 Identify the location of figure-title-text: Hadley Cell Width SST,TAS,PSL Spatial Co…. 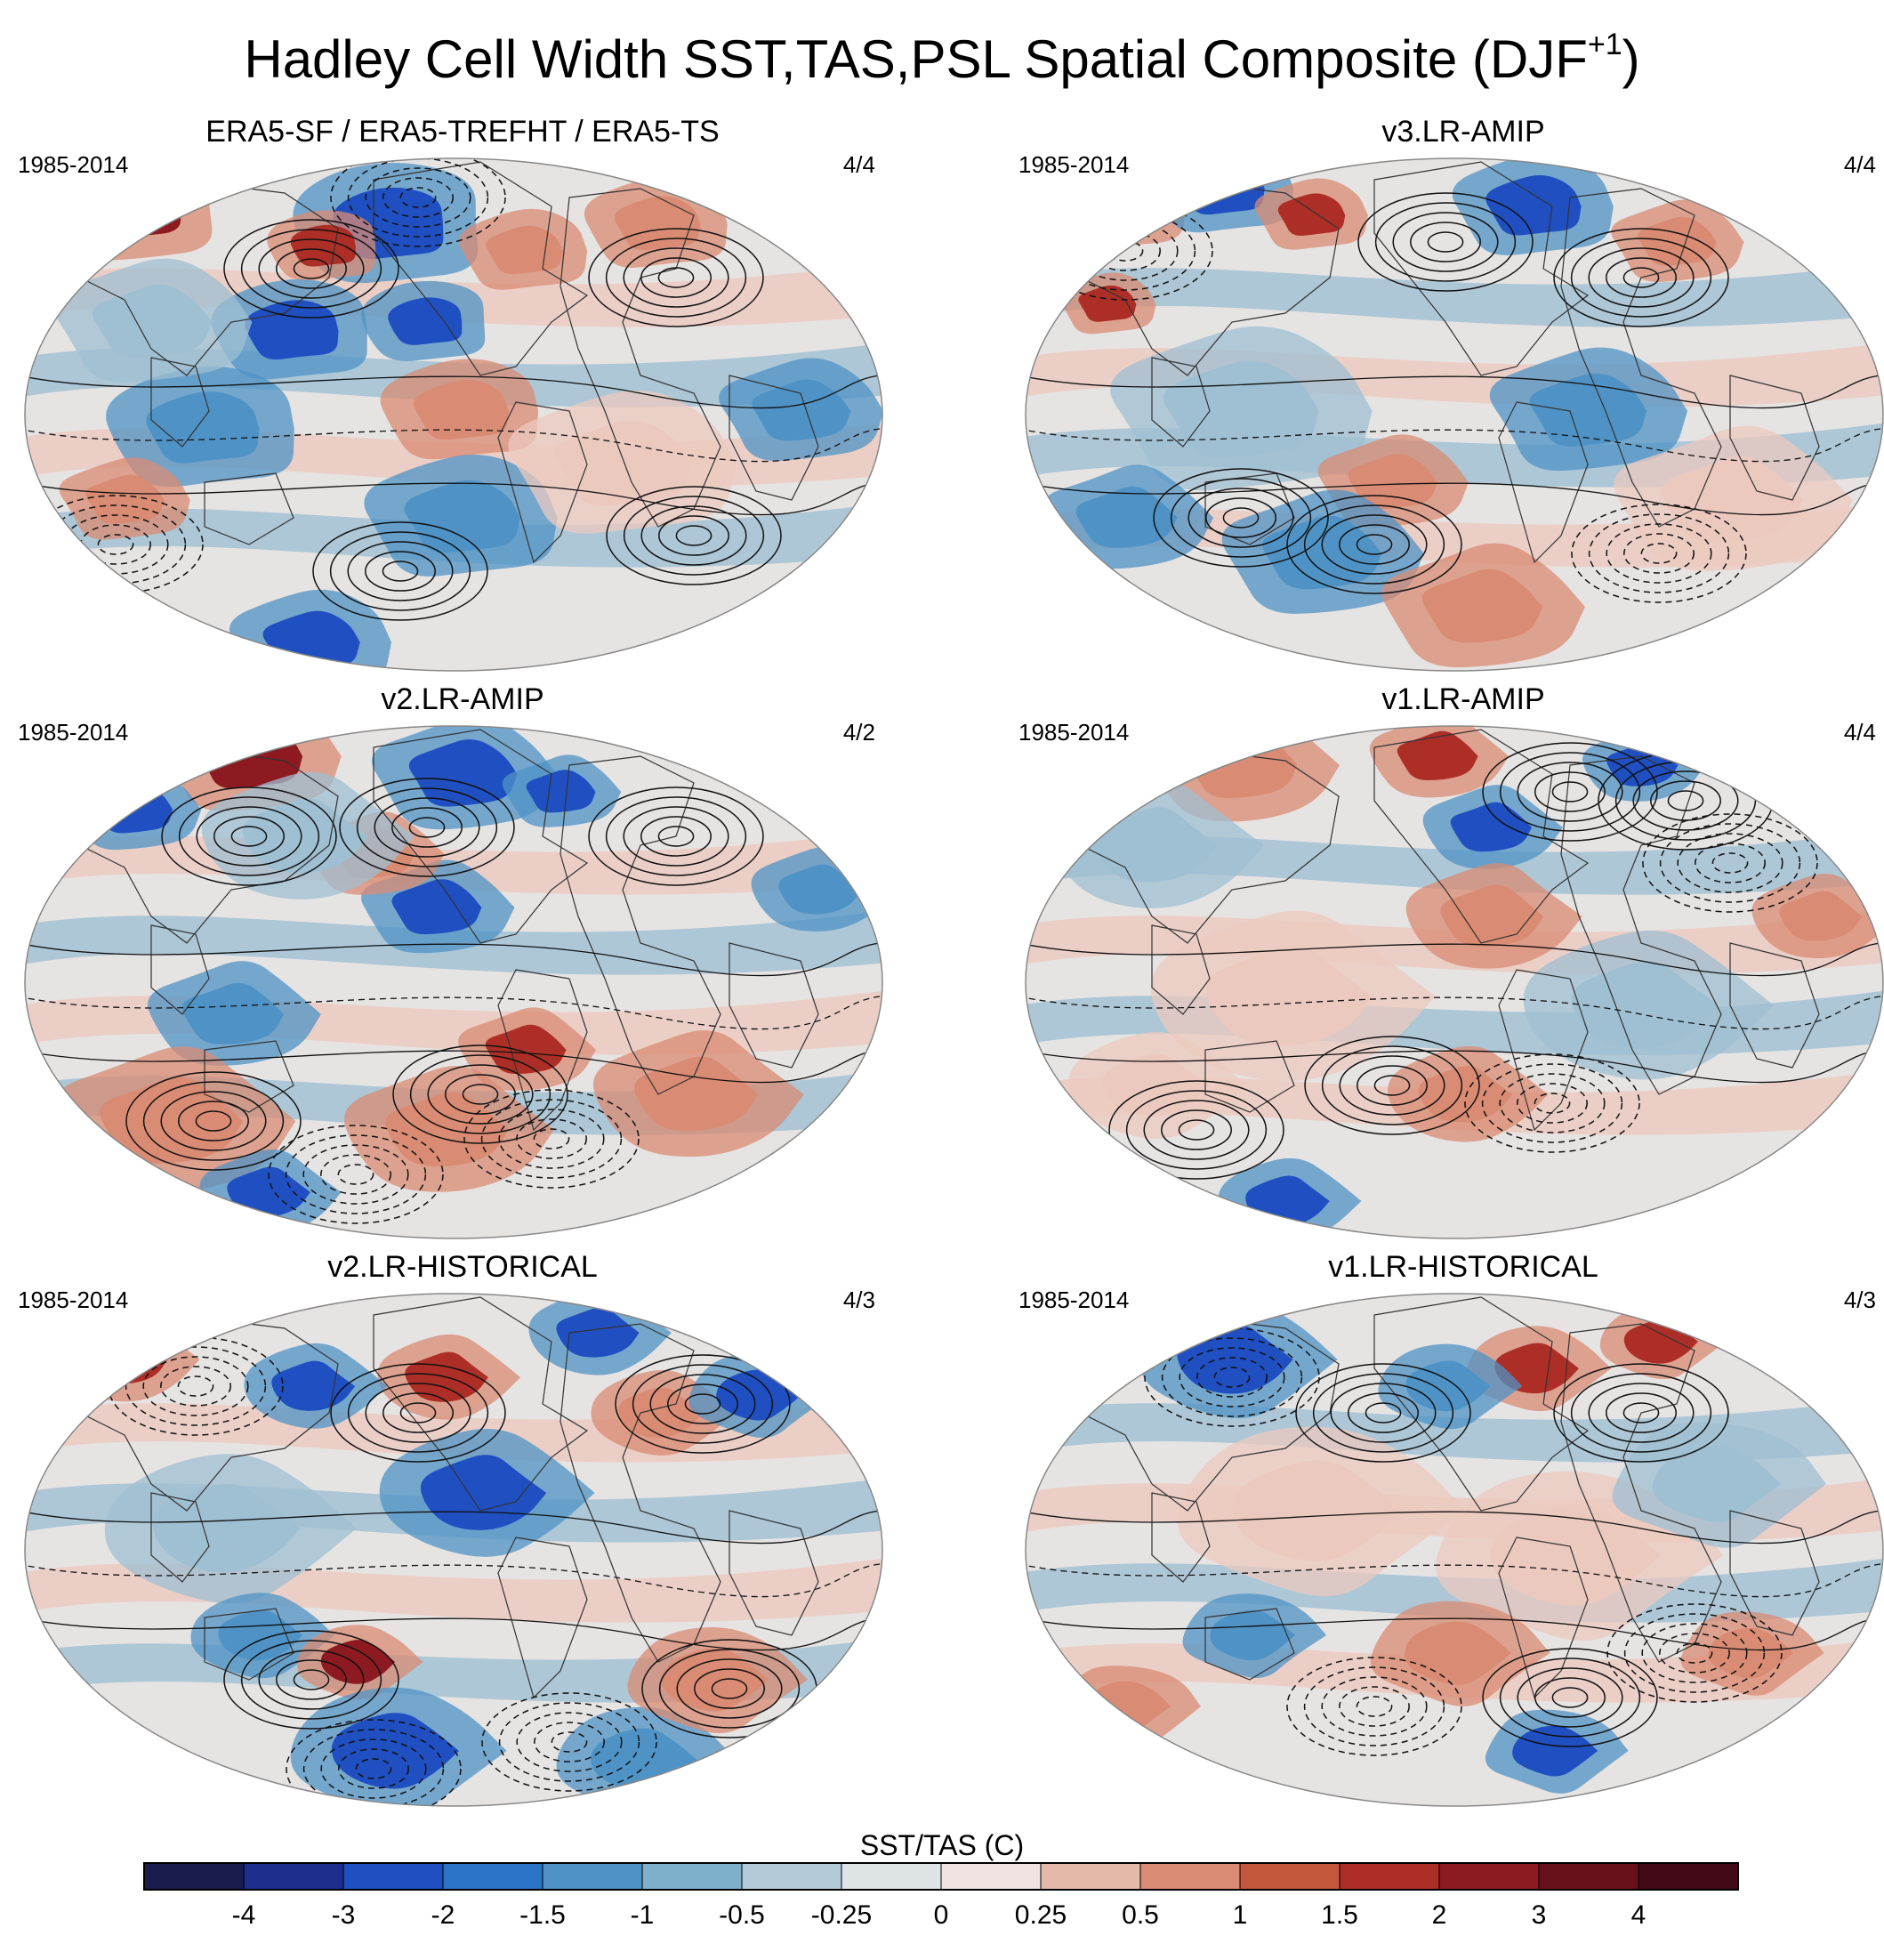
(916, 59).